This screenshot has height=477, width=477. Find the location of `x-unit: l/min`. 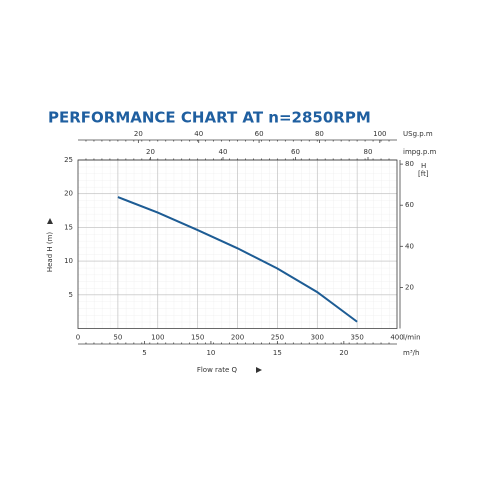

x-unit: l/min is located at coordinates (412, 338).